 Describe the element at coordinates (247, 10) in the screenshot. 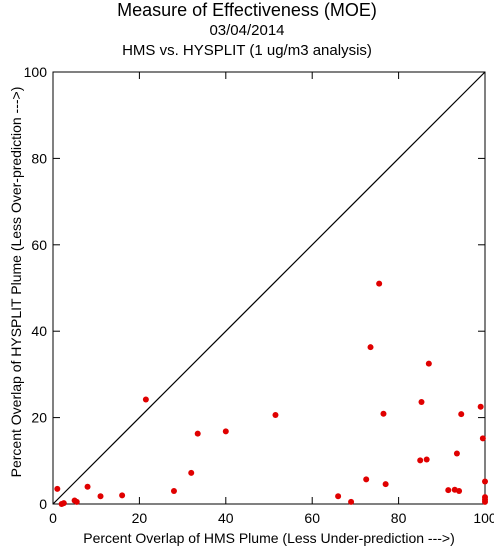

I see `chart-title: Measure of Effectiveness (MOE)` at that location.